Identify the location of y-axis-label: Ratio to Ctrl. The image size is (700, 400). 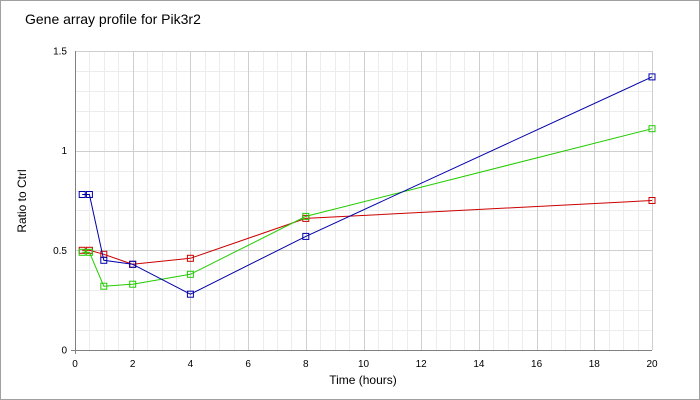
(22, 200).